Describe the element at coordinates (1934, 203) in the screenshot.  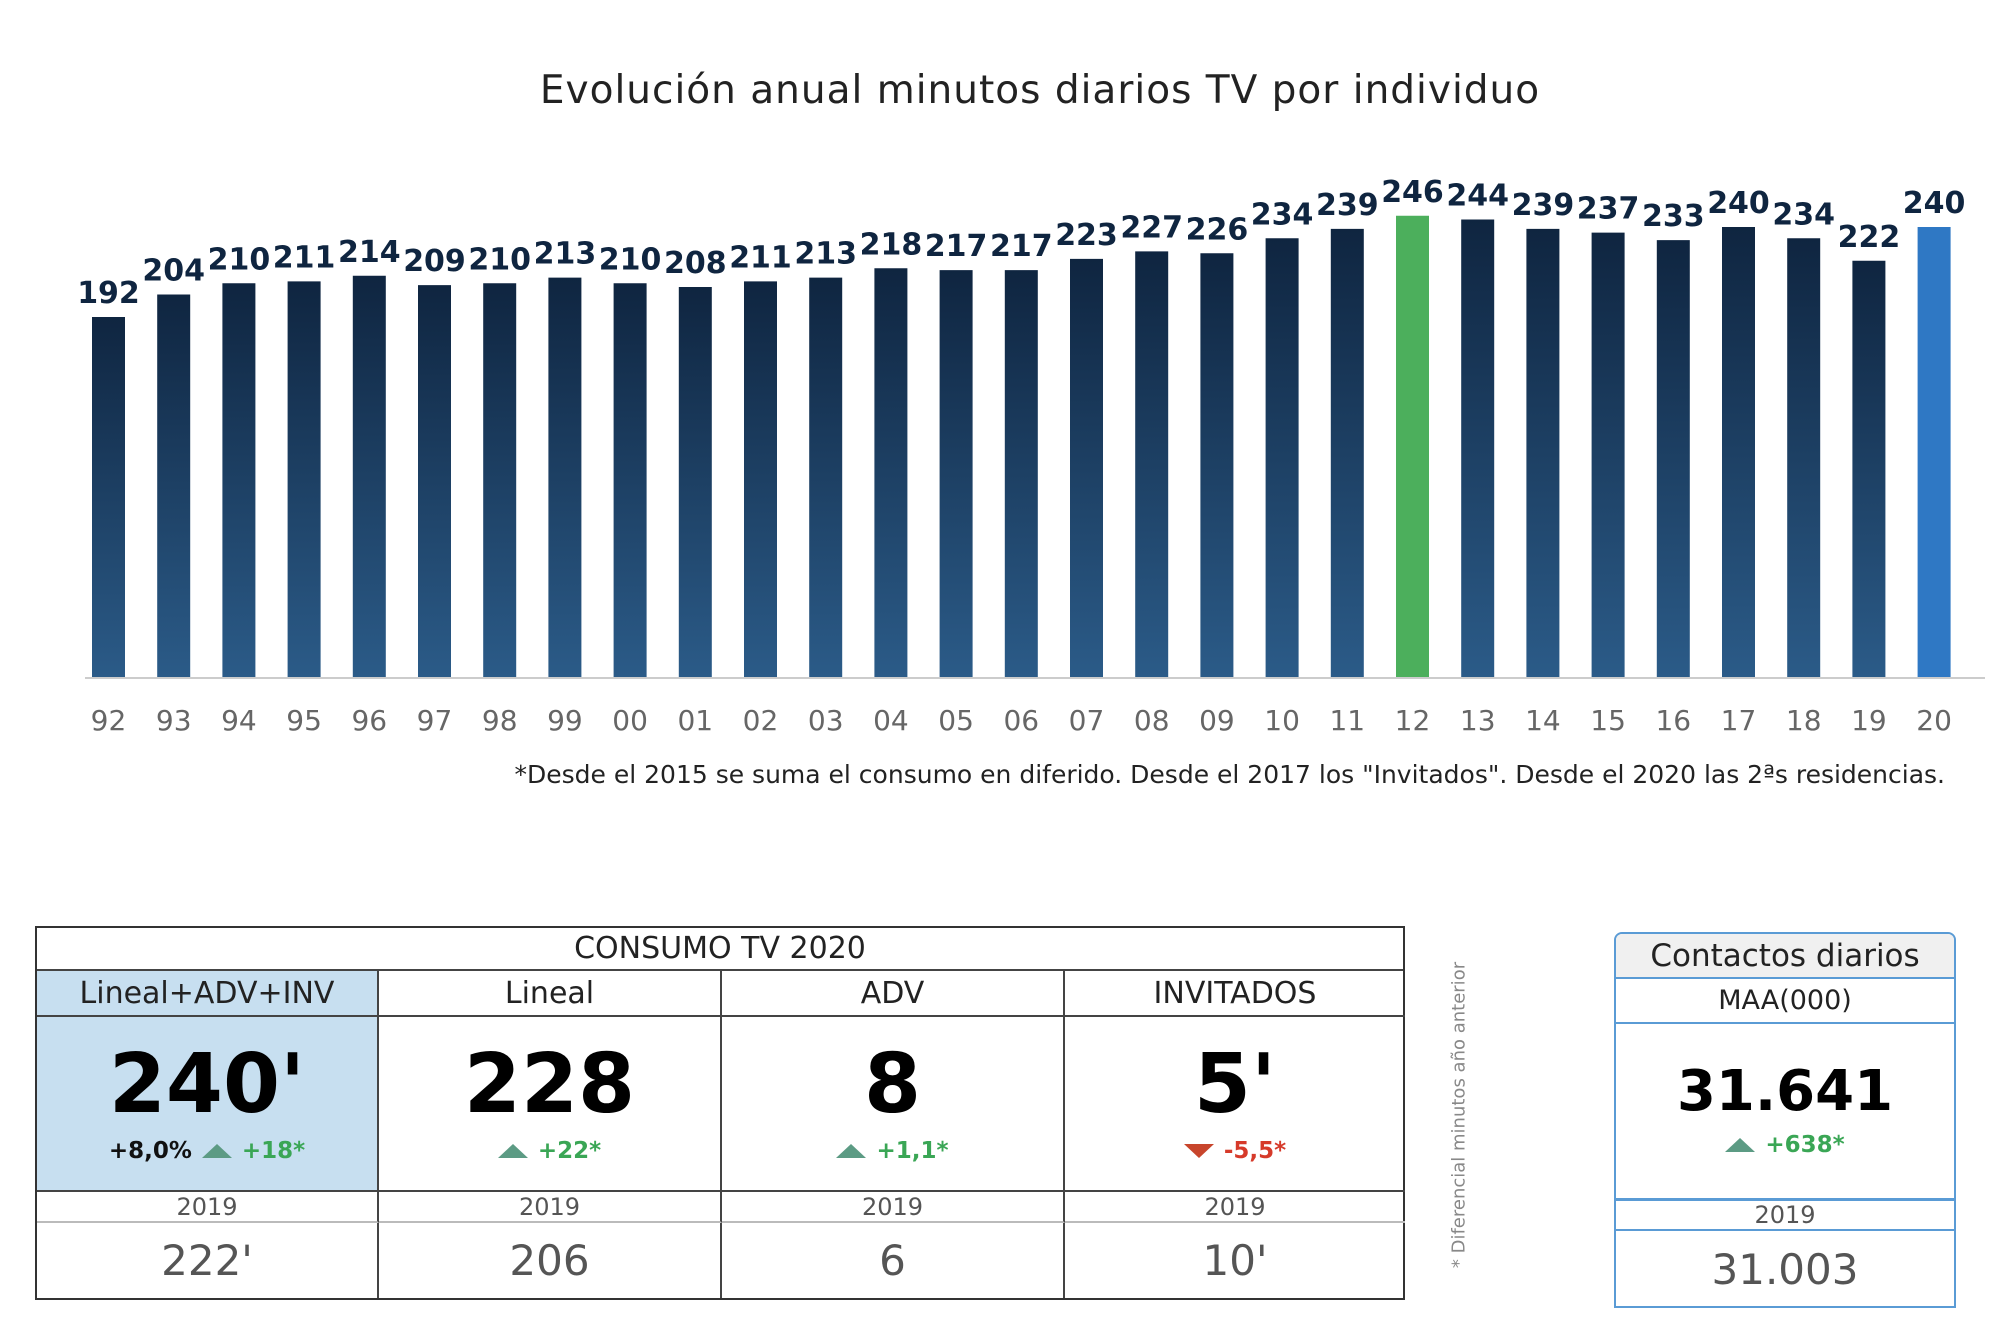
I see `data-label-20: 240` at that location.